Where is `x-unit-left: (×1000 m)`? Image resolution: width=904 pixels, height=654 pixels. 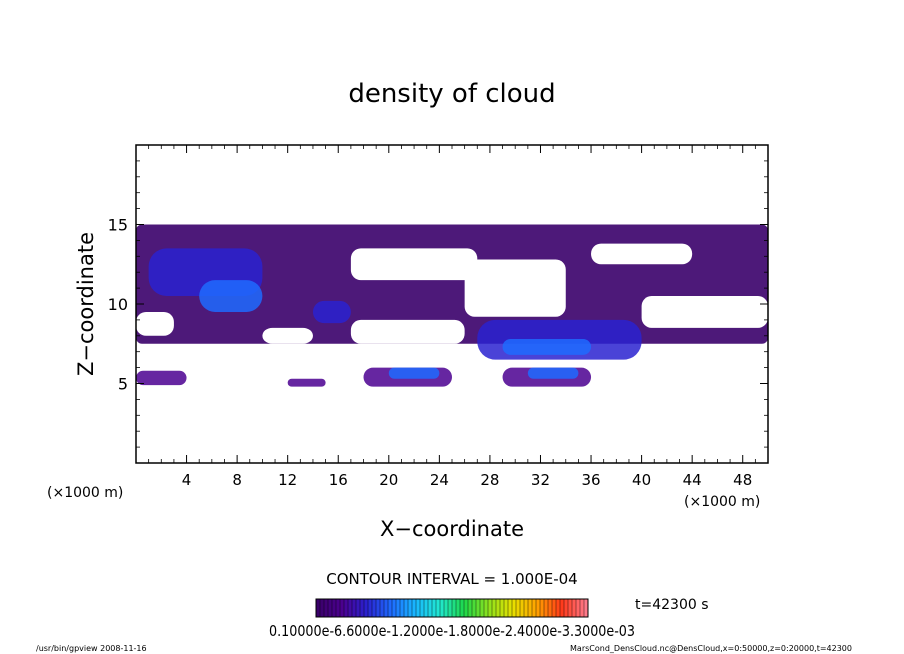
x-unit-left: (×1000 m) is located at coordinates (85, 493).